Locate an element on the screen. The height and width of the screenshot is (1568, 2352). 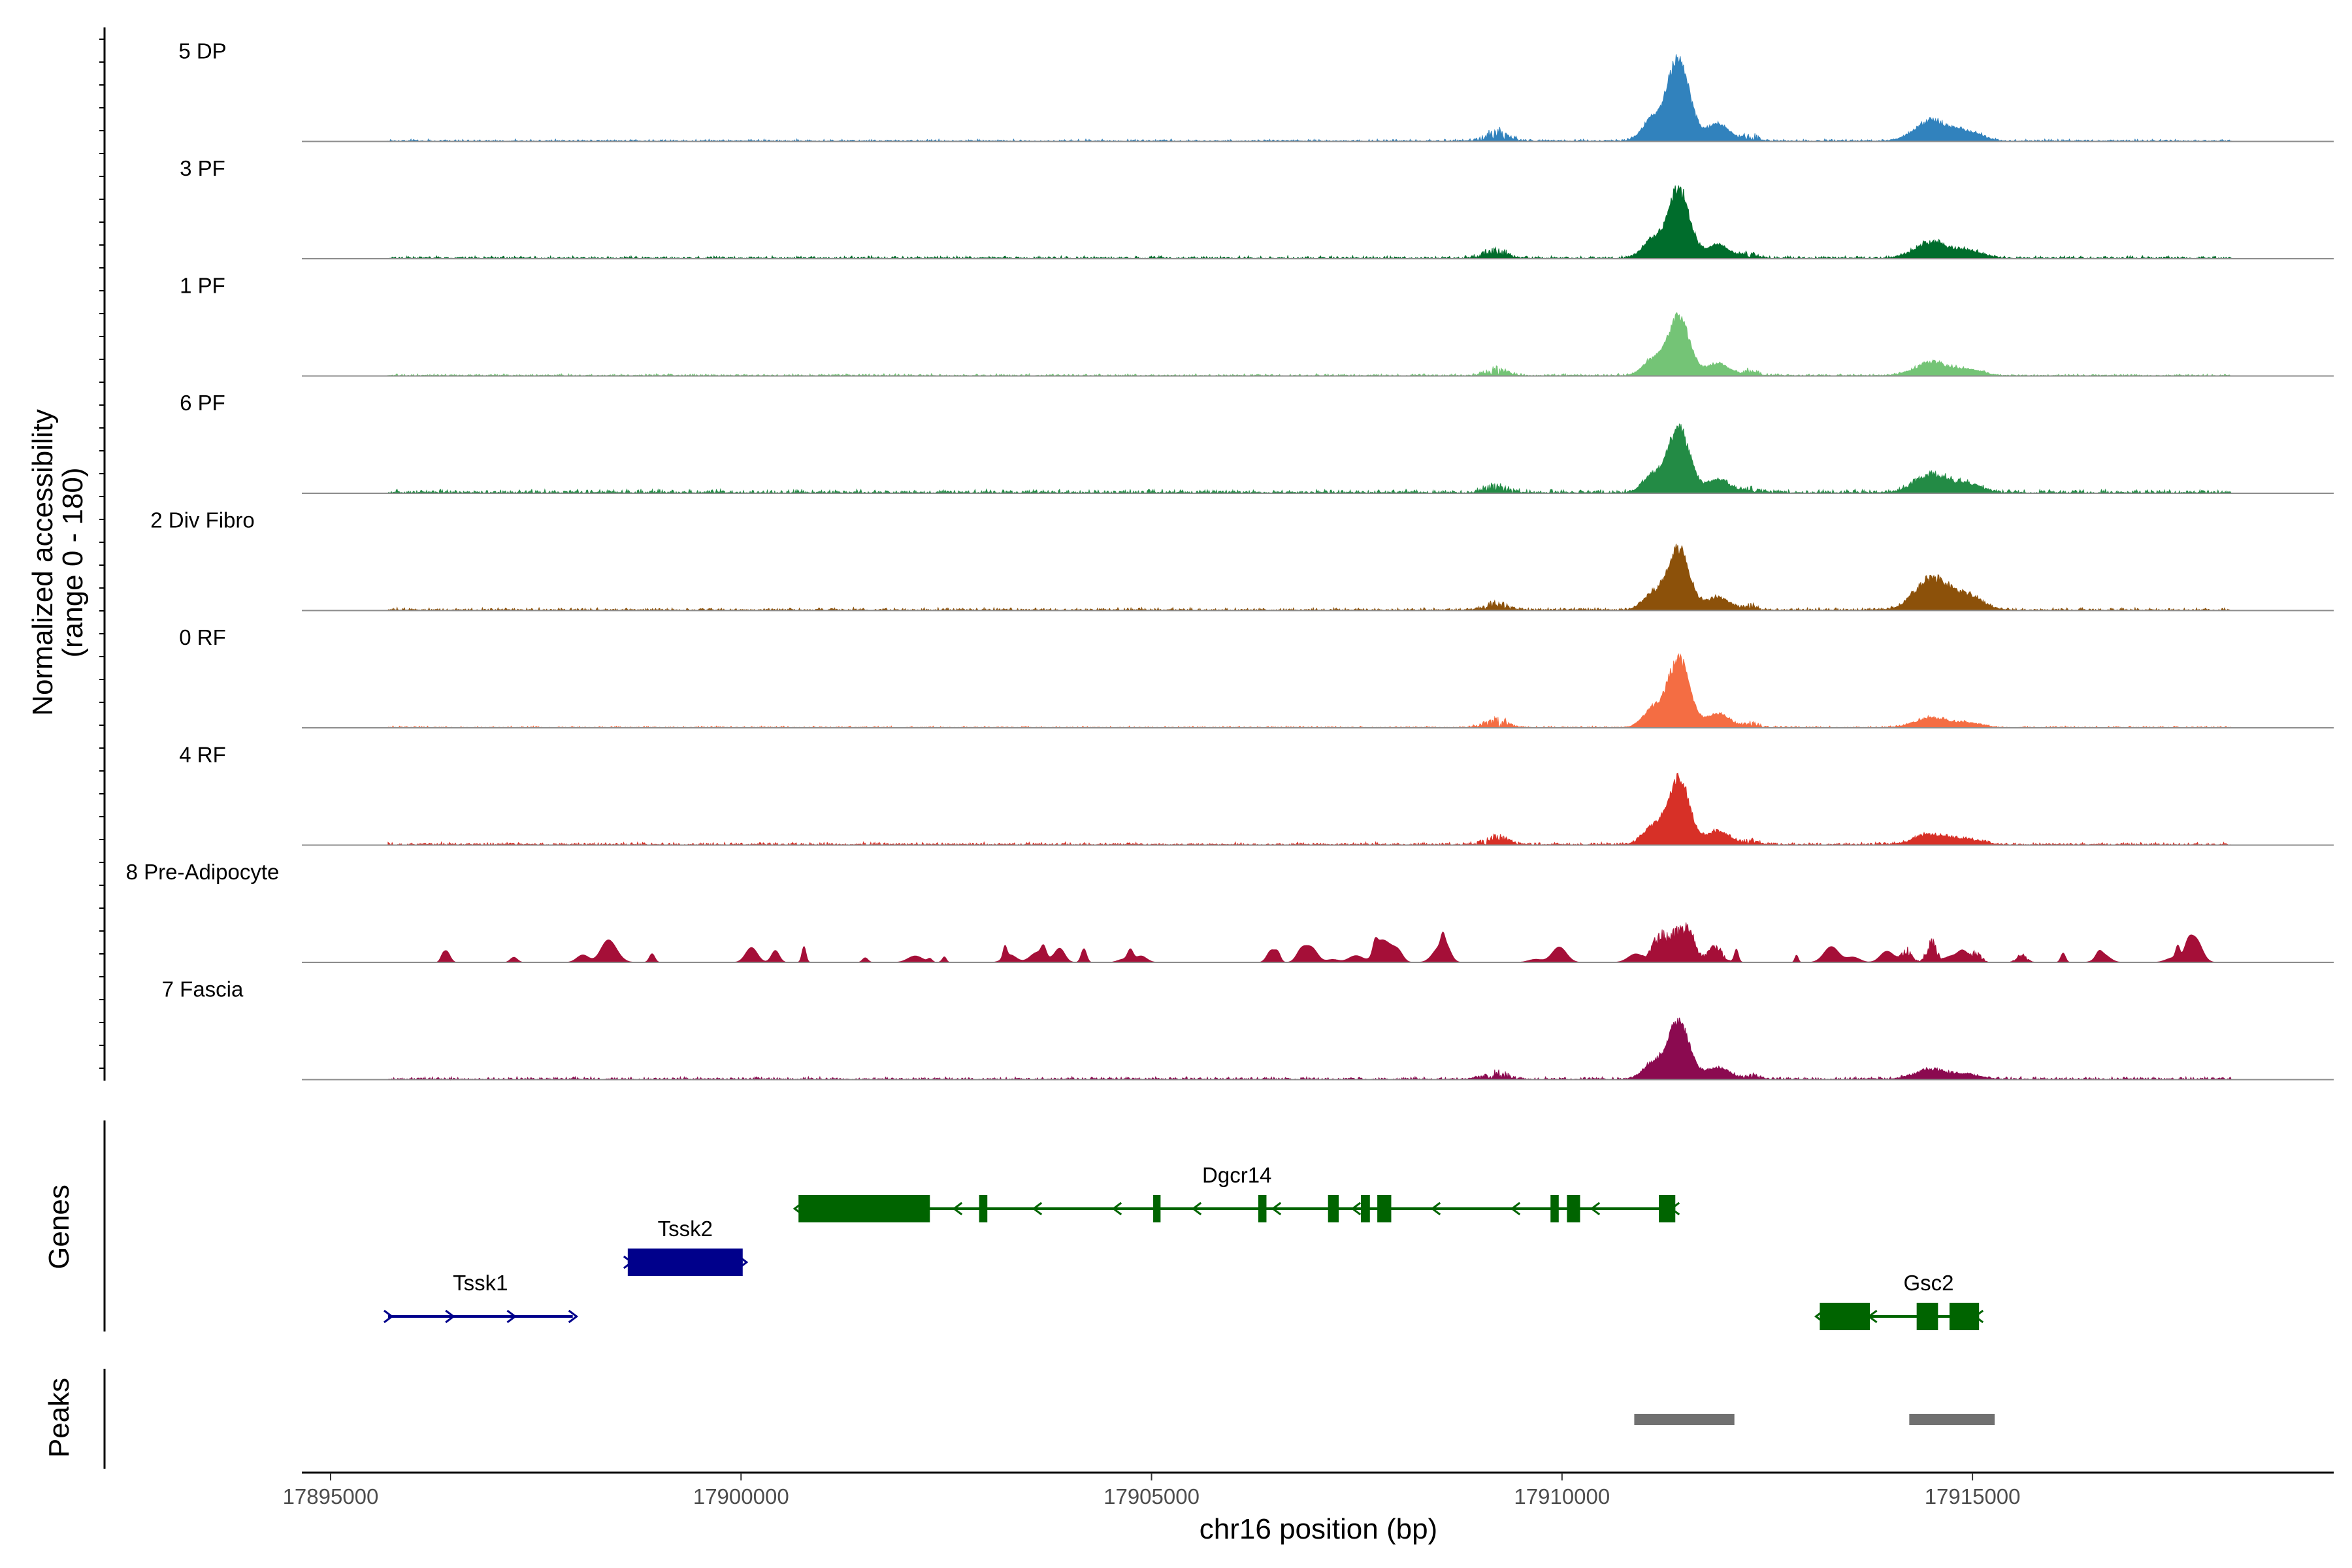
x-tick-label: 17910000 is located at coordinates (1562, 1496).